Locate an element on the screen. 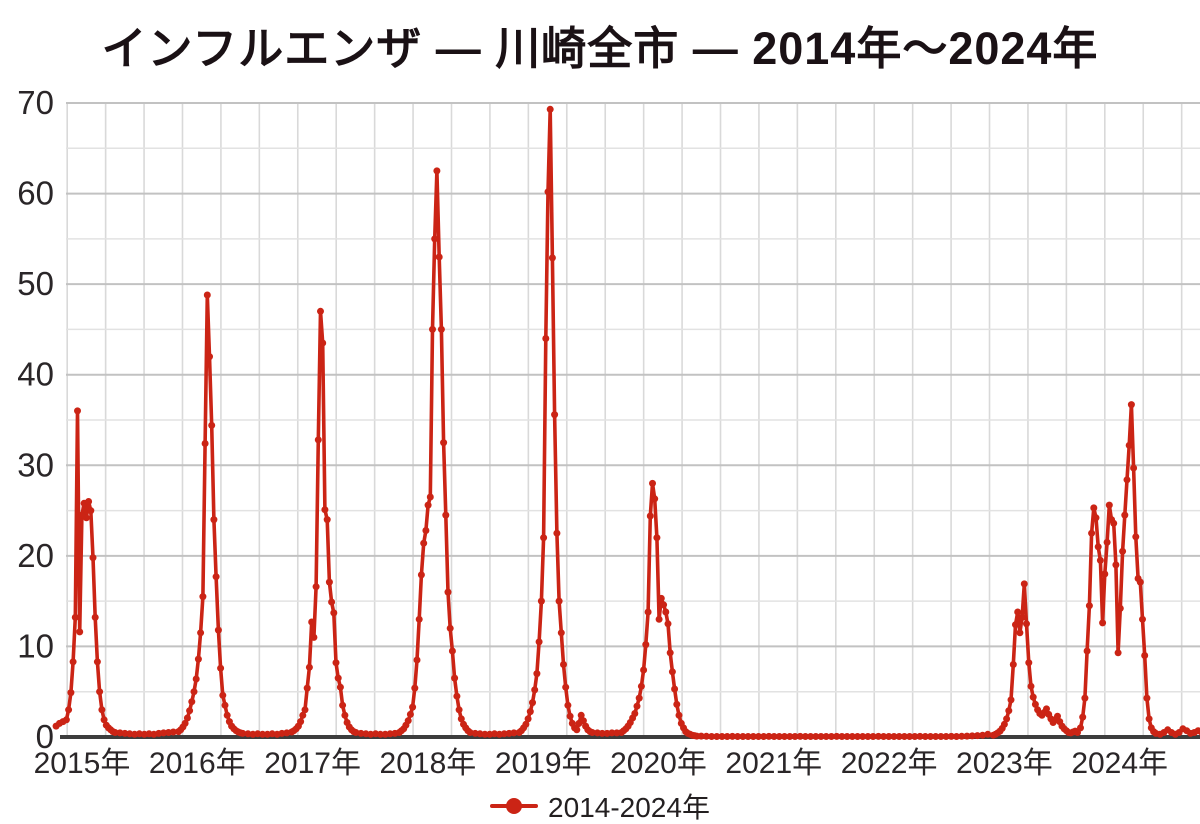 This screenshot has width=1200, height=824. y-axis-tick-label: 60 is located at coordinates (35, 193).